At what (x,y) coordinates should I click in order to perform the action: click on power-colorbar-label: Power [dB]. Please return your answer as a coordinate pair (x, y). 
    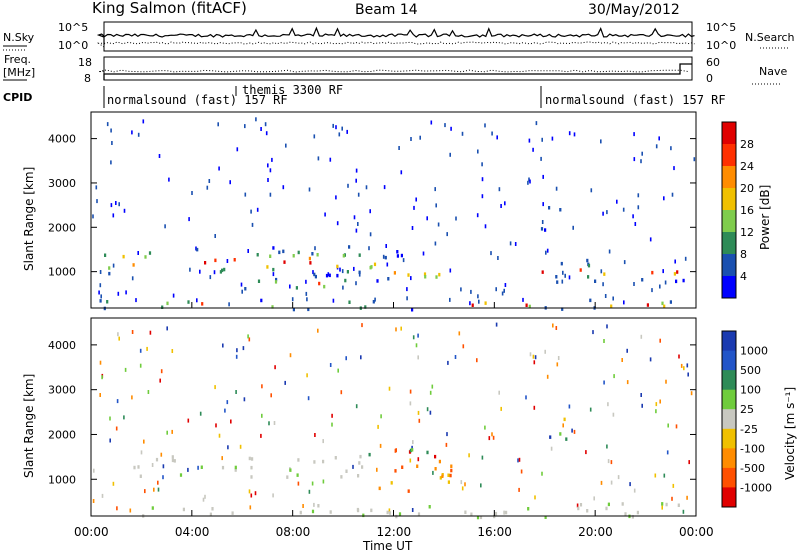
    Looking at the image, I should click on (765, 217).